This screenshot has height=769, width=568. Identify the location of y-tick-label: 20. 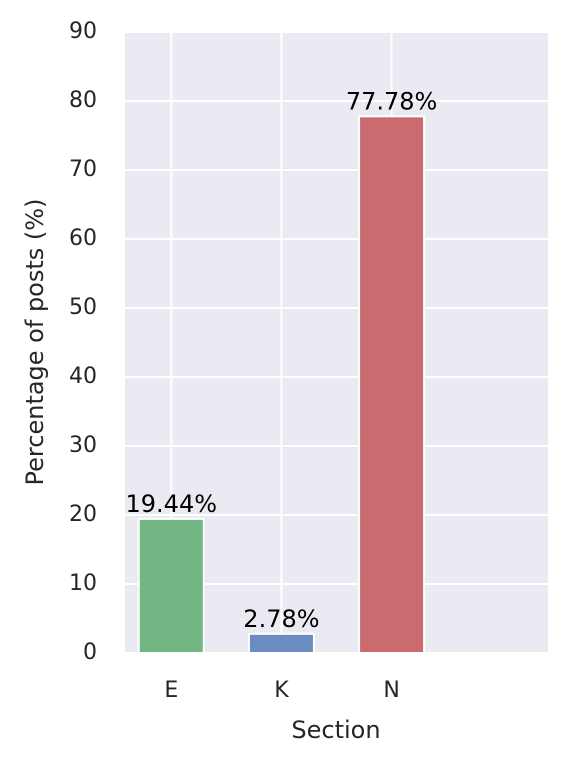
(83, 514).